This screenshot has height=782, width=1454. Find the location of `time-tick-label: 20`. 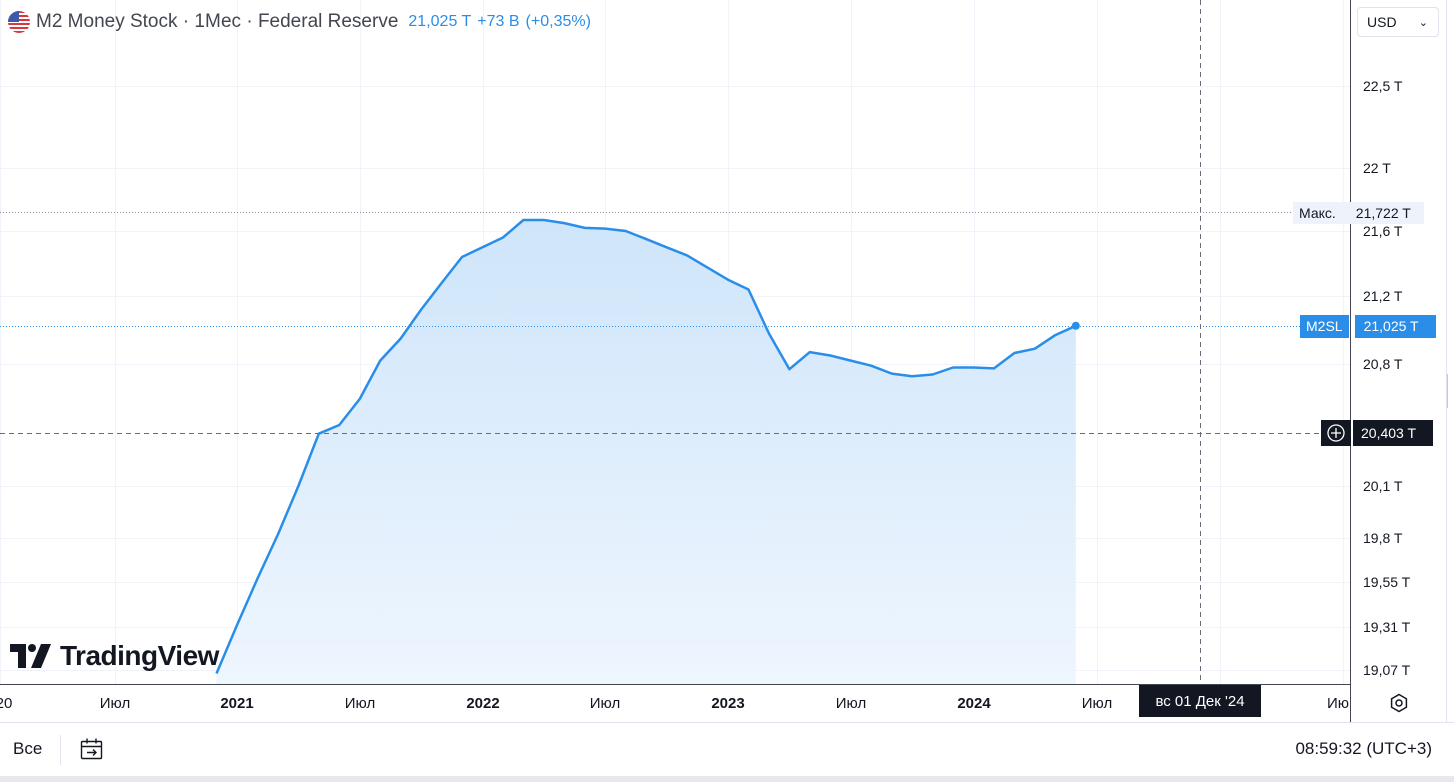

time-tick-label: 20 is located at coordinates (6, 703).